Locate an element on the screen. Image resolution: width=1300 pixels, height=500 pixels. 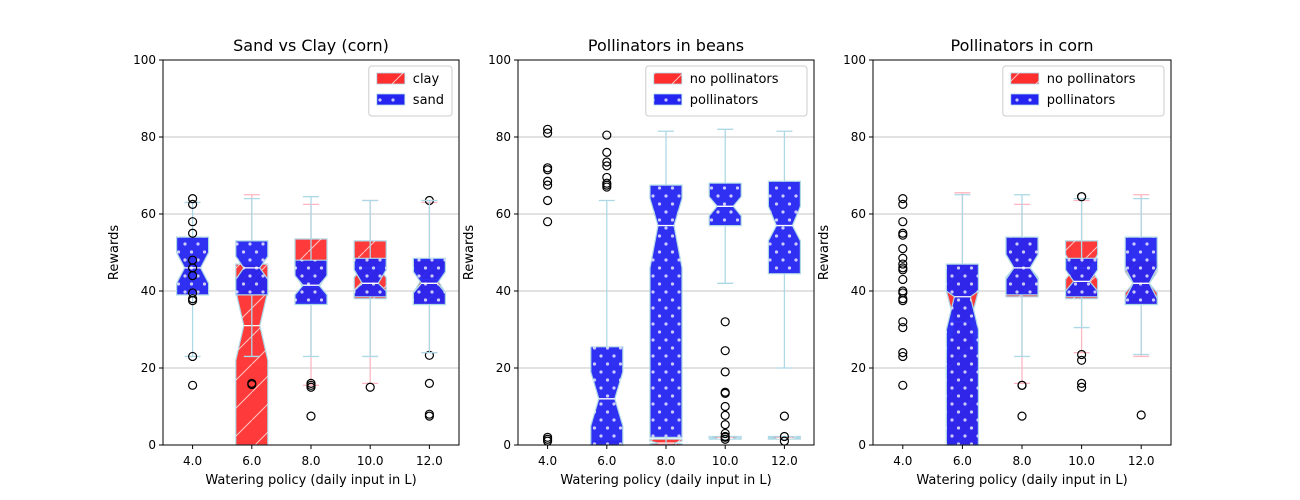
legend: clay sand is located at coordinates (410, 91).